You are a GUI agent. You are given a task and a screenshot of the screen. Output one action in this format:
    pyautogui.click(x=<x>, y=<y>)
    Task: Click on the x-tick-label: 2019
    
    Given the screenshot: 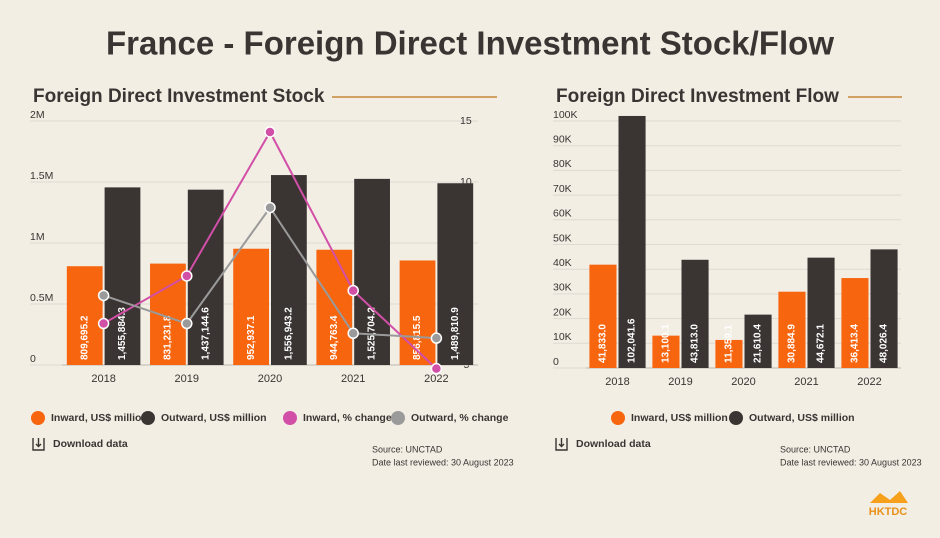 What is the action you would take?
    pyautogui.click(x=187, y=379)
    